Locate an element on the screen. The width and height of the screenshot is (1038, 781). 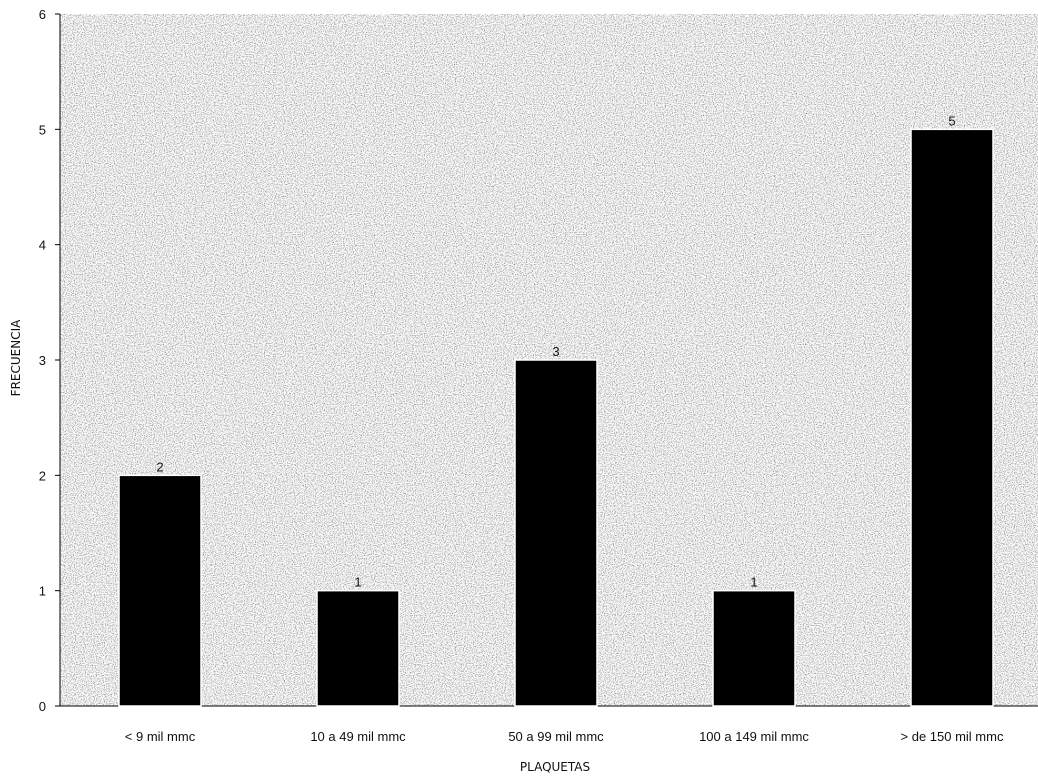
y-tick-label: 5 is located at coordinates (42, 129).